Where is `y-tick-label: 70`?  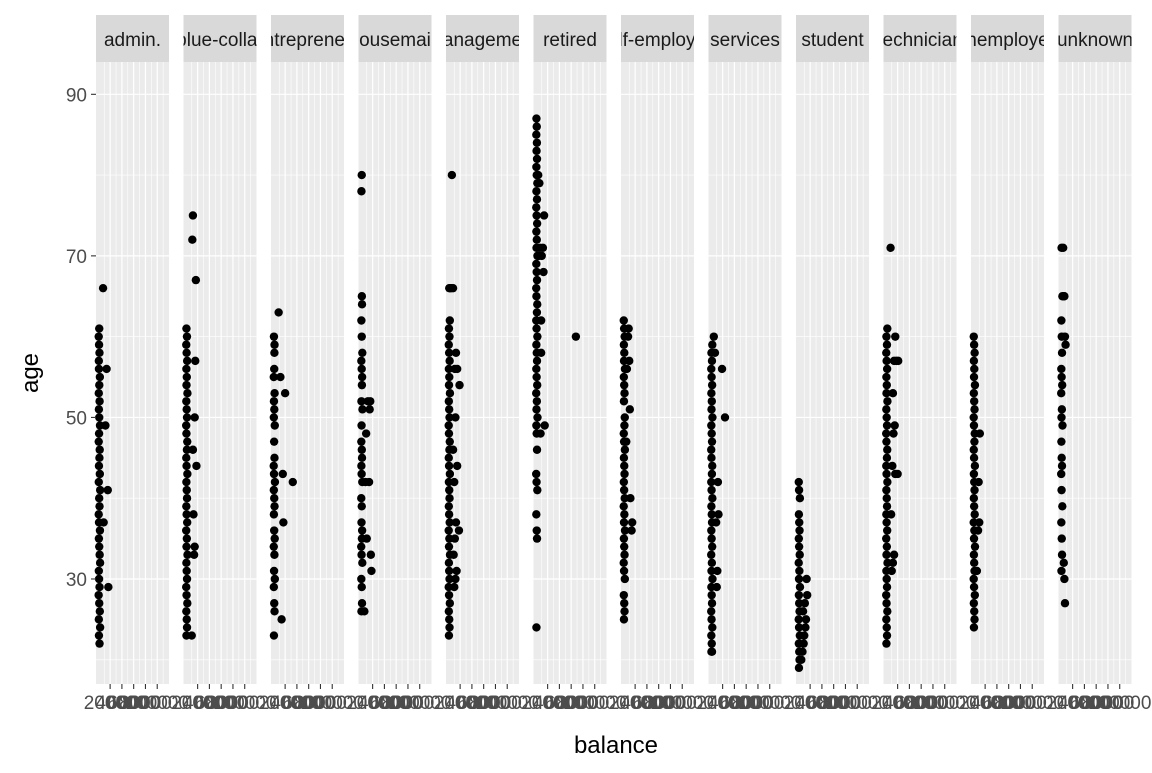 y-tick-label: 70 is located at coordinates (76, 257).